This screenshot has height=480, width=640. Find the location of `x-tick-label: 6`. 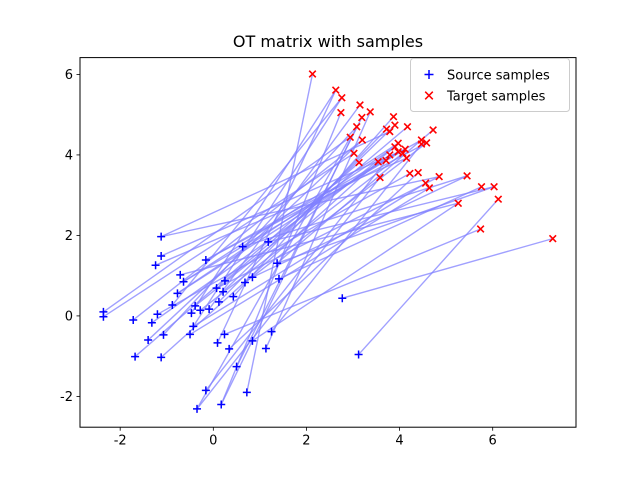

x-tick-label: 6 is located at coordinates (493, 441).